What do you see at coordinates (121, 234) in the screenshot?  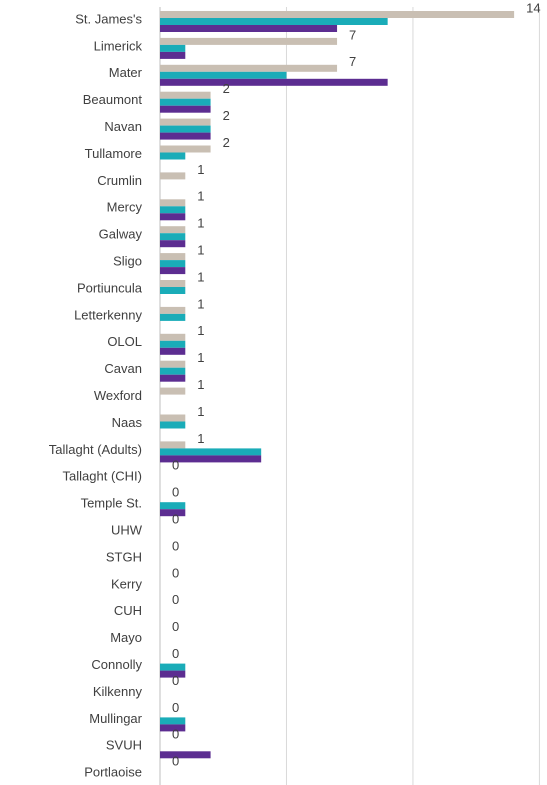 I see `y-tick-label: Galway` at bounding box center [121, 234].